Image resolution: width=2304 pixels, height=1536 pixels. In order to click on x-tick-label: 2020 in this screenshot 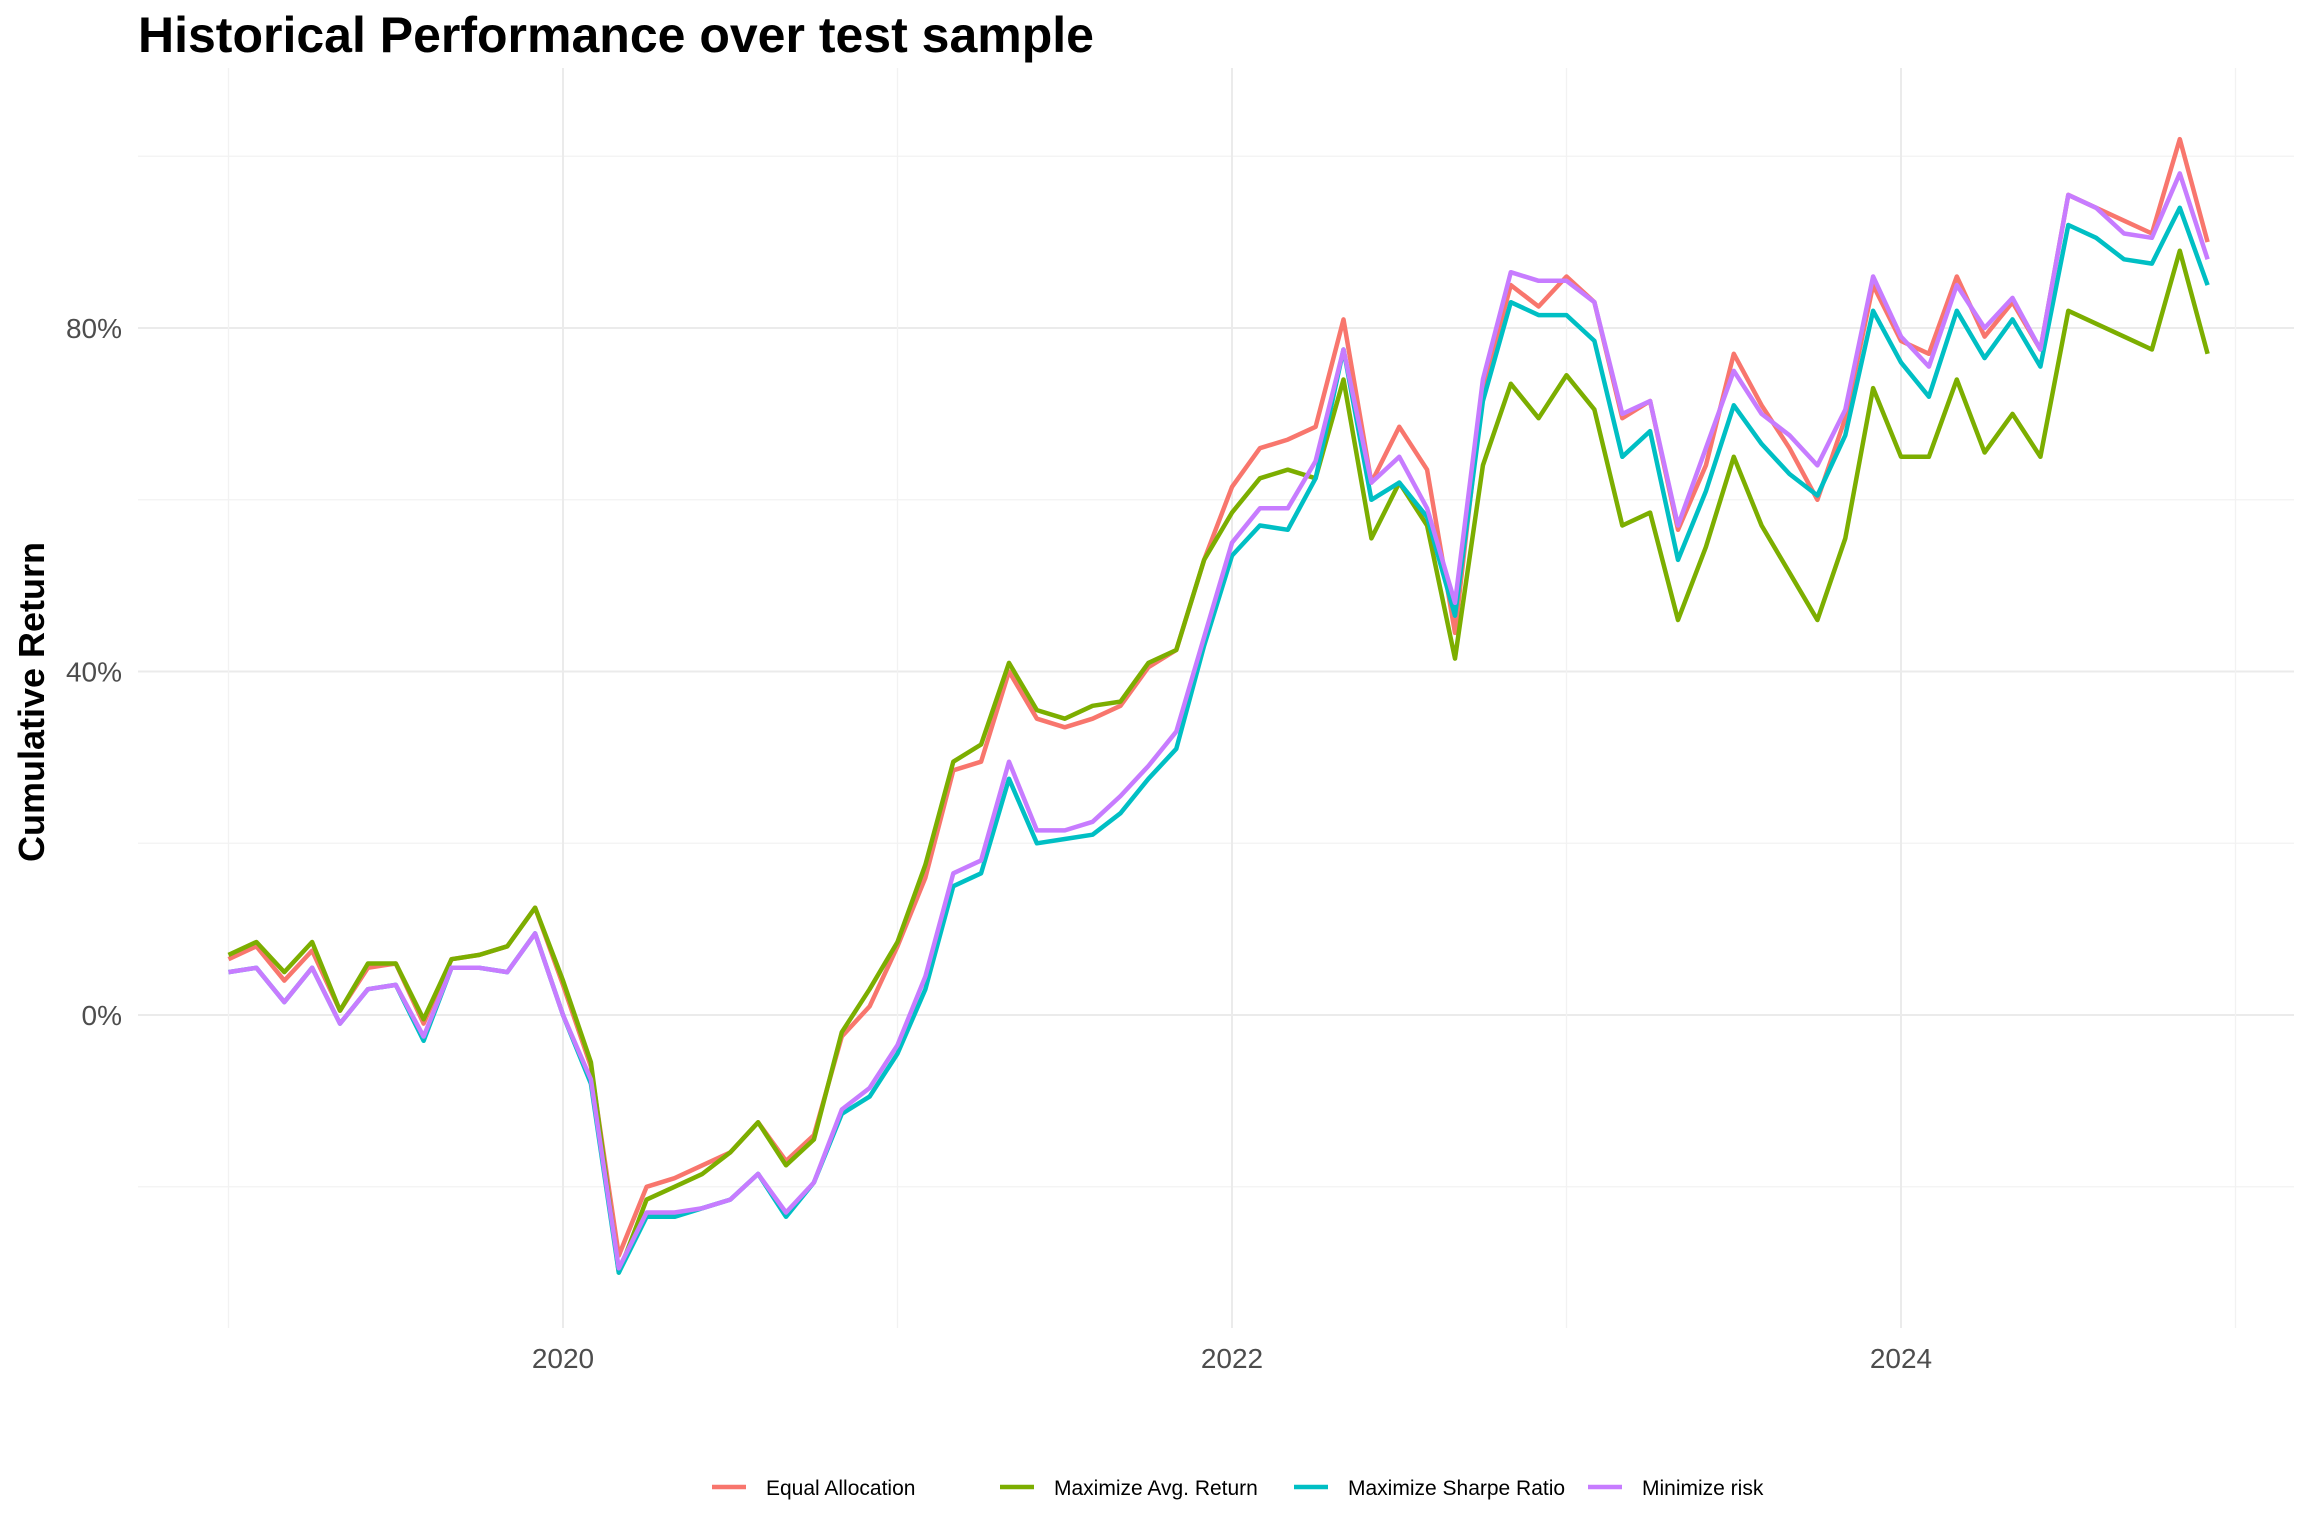, I will do `click(563, 1358)`.